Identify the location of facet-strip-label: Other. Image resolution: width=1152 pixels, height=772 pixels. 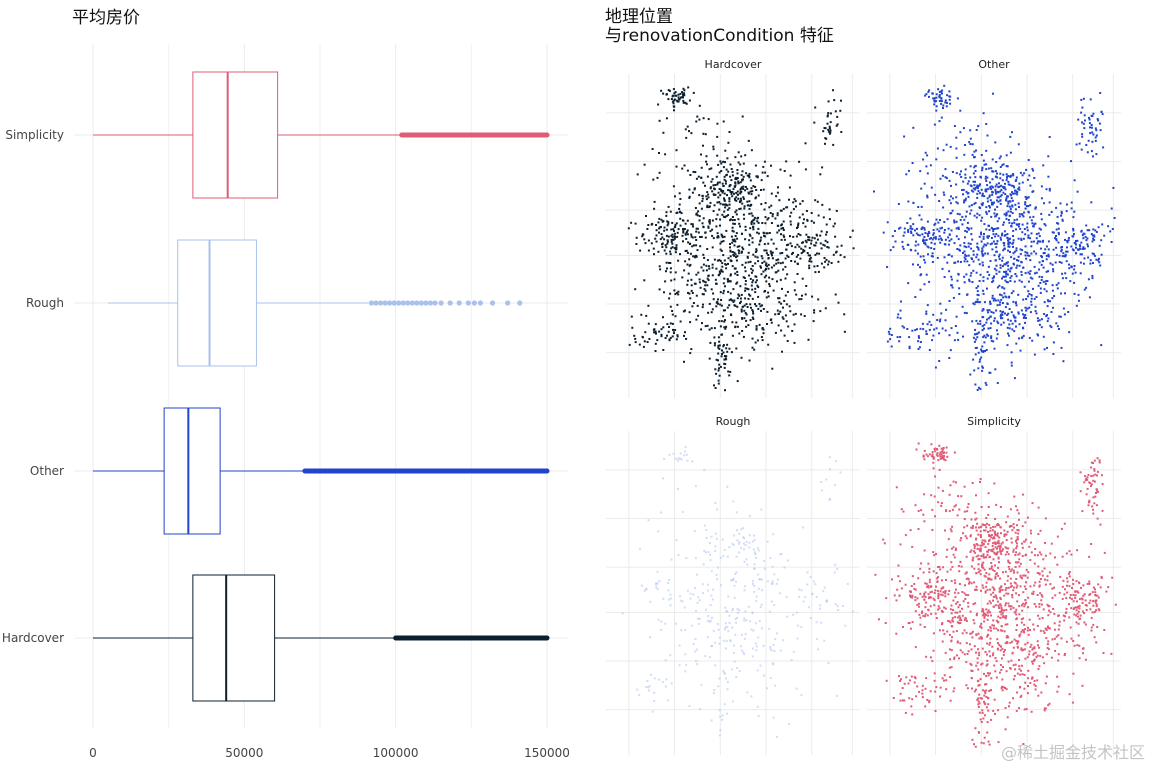
(994, 64).